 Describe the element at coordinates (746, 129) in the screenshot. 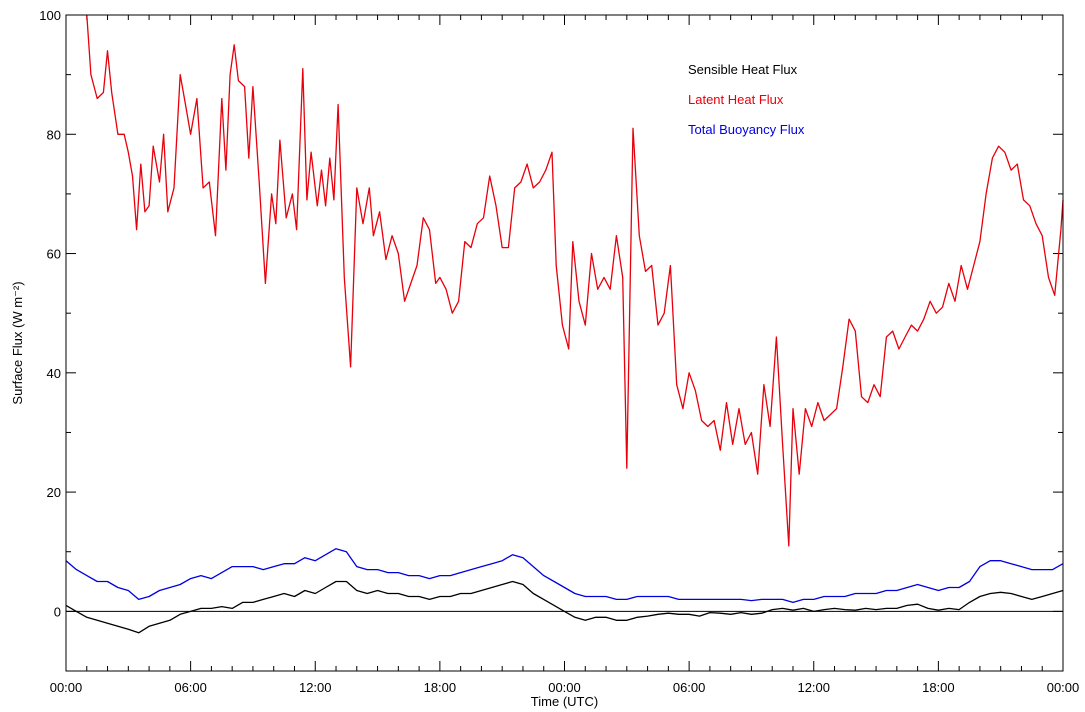

I see `legend-entry-2: Total Buoyancy Flux` at that location.